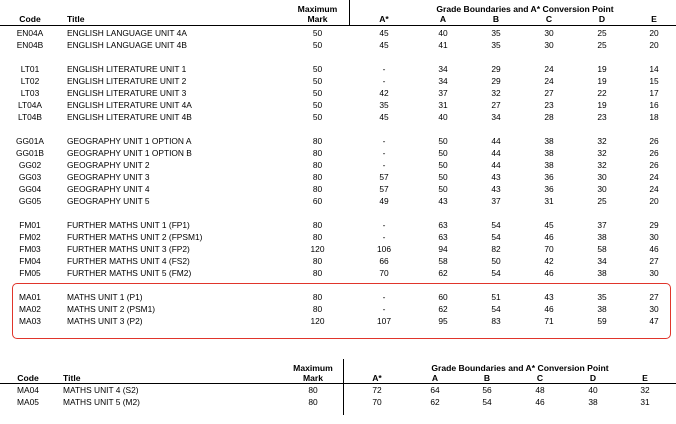 The height and width of the screenshot is (424, 676). I want to click on cell-c: 48, so click(540, 390).